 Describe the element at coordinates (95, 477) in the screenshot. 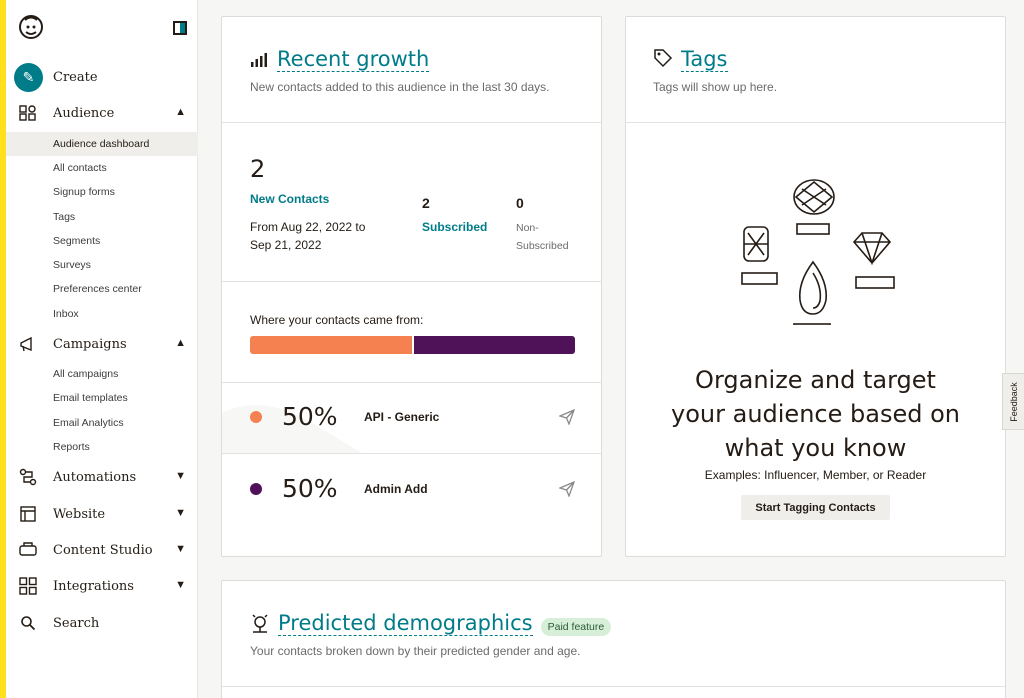

I see `nav-automations-label: Automations` at that location.